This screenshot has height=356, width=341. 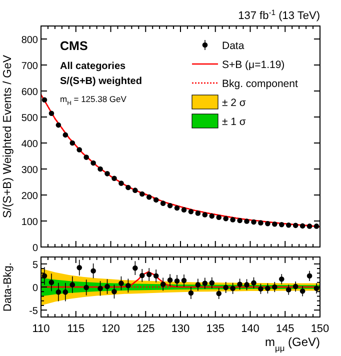 I want to click on annotation: CMS, so click(x=74, y=46).